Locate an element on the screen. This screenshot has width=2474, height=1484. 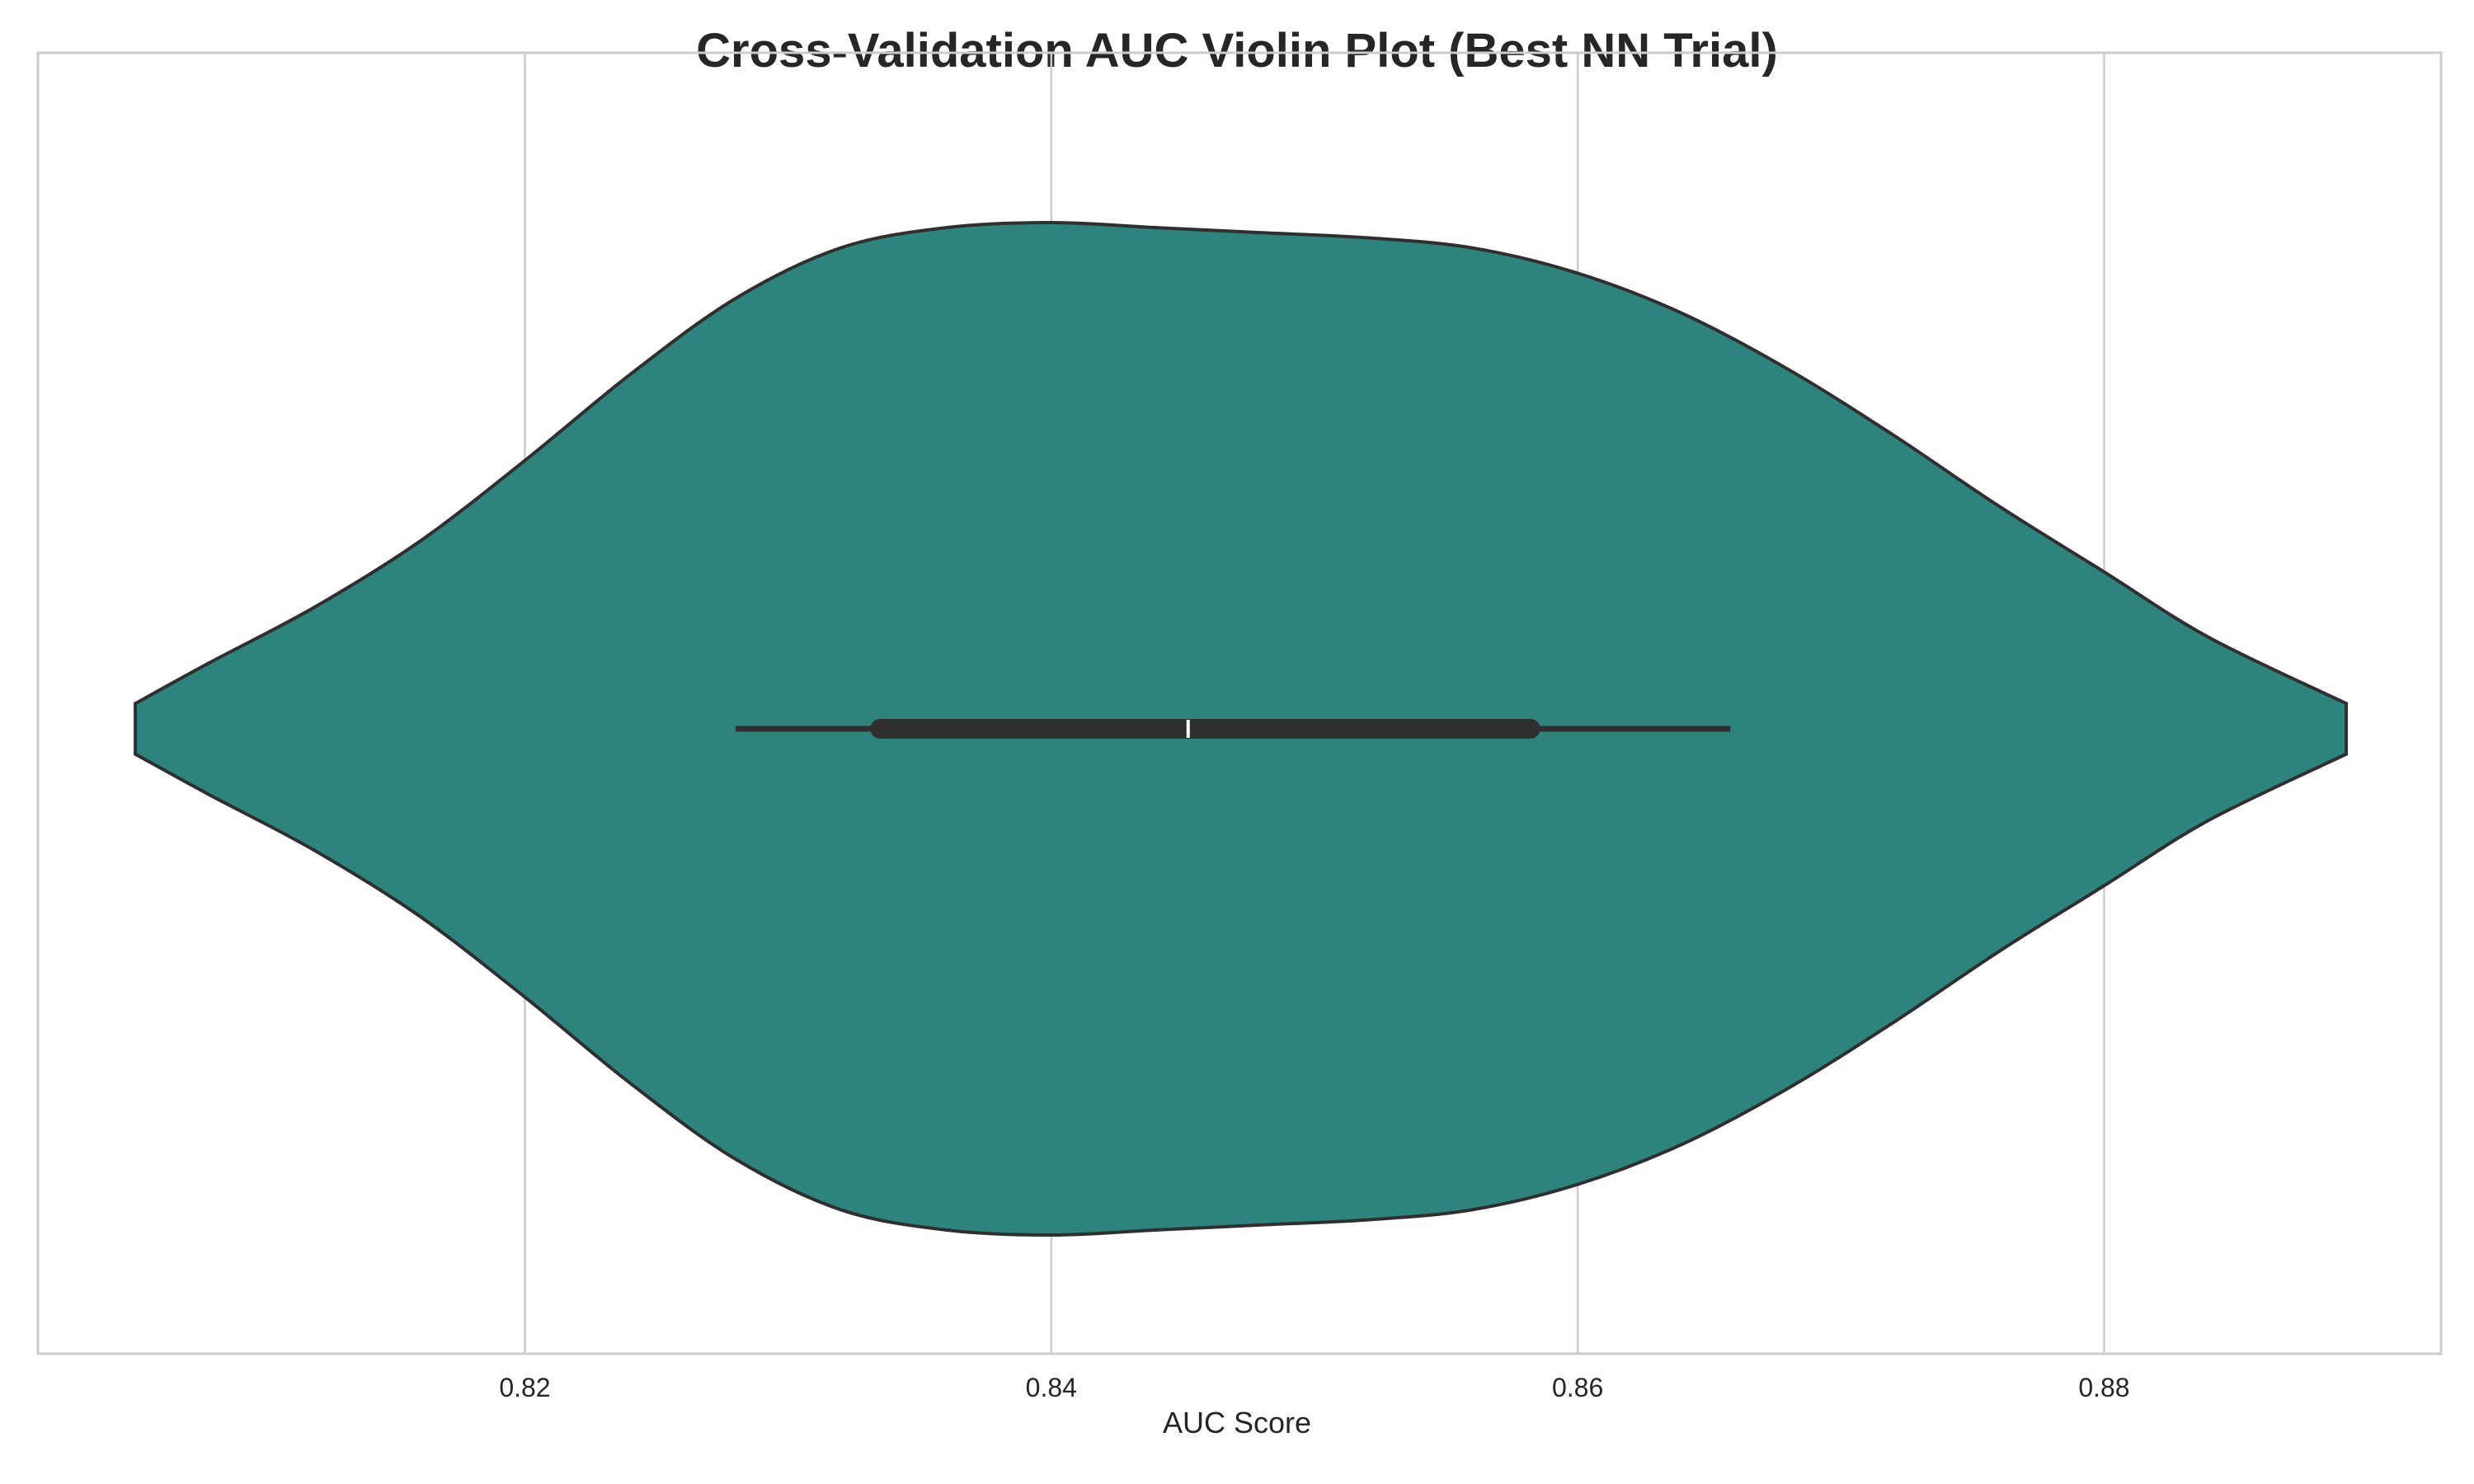
x-tick-label: 0.86 is located at coordinates (1577, 1387).